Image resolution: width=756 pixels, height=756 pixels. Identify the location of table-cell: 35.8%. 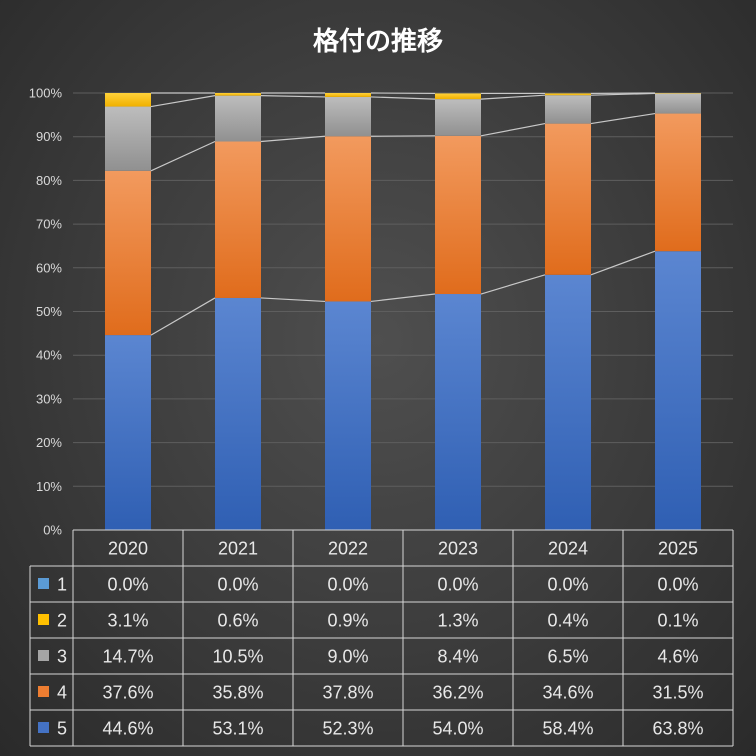
(237, 693).